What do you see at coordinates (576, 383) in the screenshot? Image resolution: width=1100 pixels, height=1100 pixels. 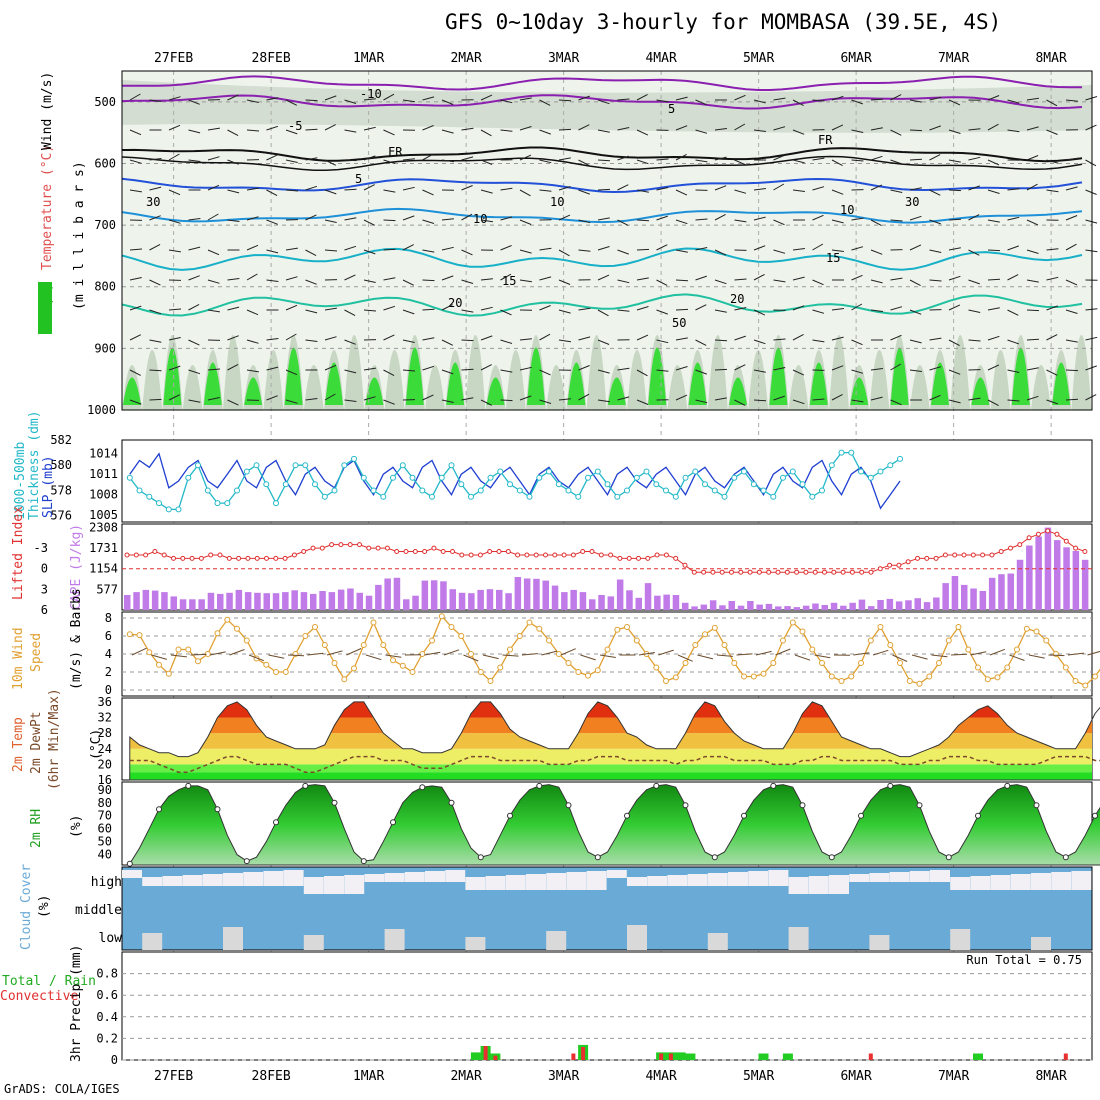 I see `rh-shade-wet` at bounding box center [576, 383].